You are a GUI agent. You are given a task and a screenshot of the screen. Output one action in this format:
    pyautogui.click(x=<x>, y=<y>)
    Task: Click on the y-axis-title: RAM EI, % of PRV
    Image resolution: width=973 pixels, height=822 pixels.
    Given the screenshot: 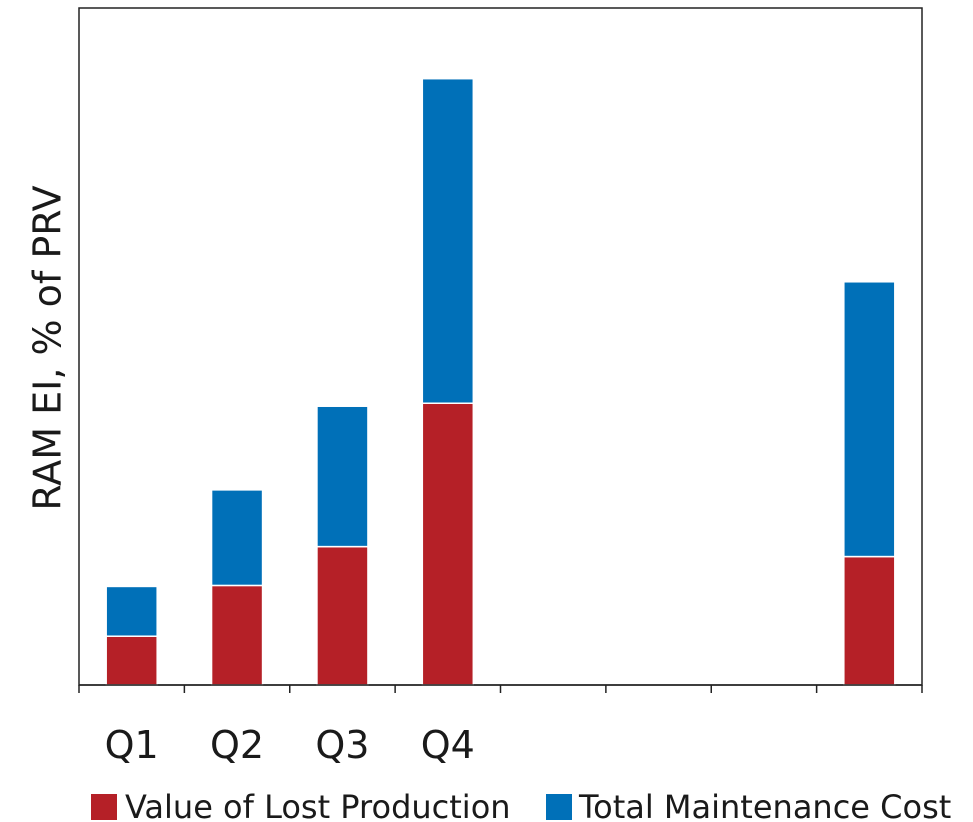 What is the action you would take?
    pyautogui.click(x=48, y=347)
    